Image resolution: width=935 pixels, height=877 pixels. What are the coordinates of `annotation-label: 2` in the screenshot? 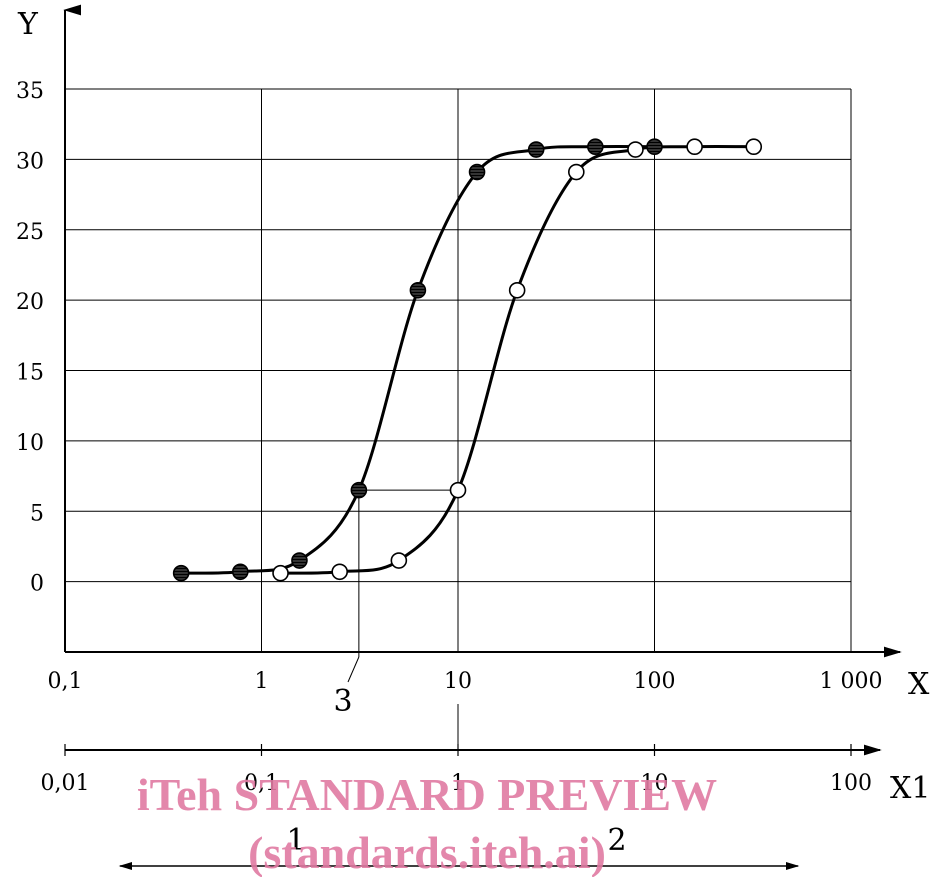 It's located at (616, 840).